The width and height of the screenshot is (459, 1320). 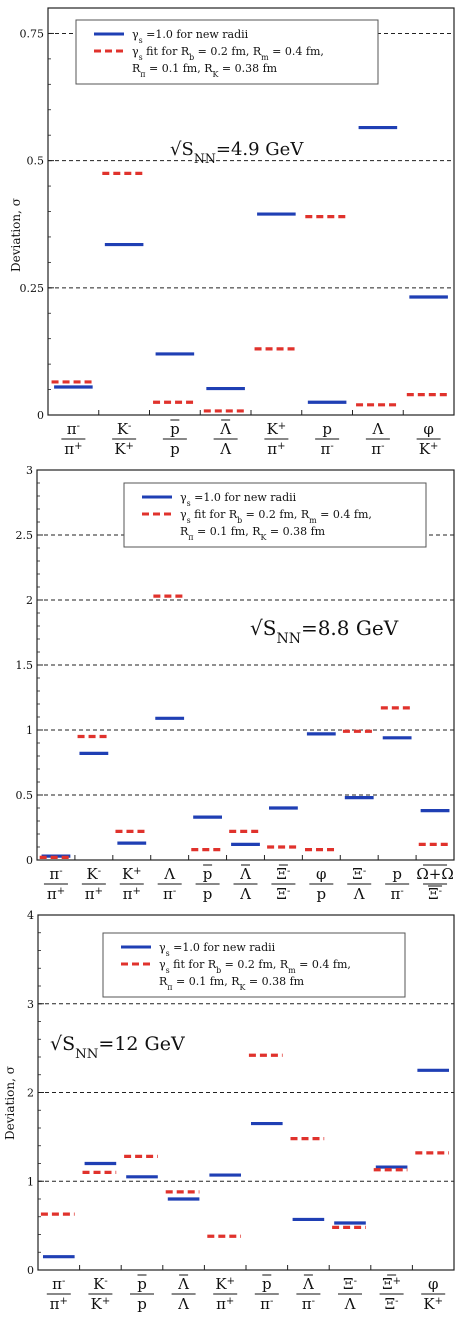 I want to click on y-tick-label: 1, so click(x=30, y=1181).